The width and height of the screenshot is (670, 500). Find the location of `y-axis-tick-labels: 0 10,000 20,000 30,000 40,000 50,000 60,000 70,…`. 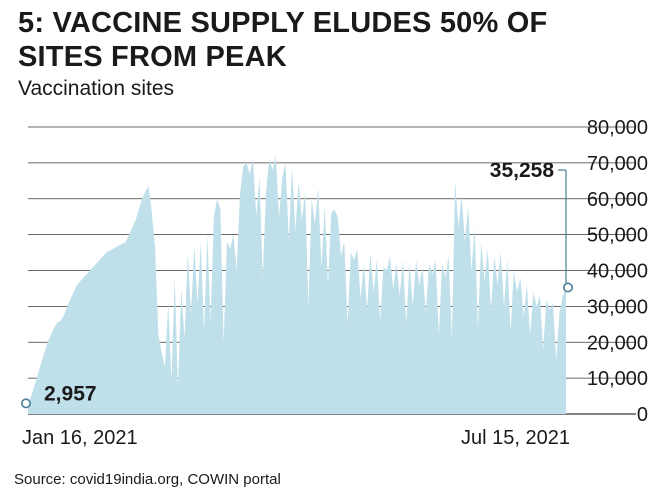

y-axis-tick-labels: 0 10,000 20,000 30,000 40,000 50,000 60,000 70,… is located at coordinates (617, 271).